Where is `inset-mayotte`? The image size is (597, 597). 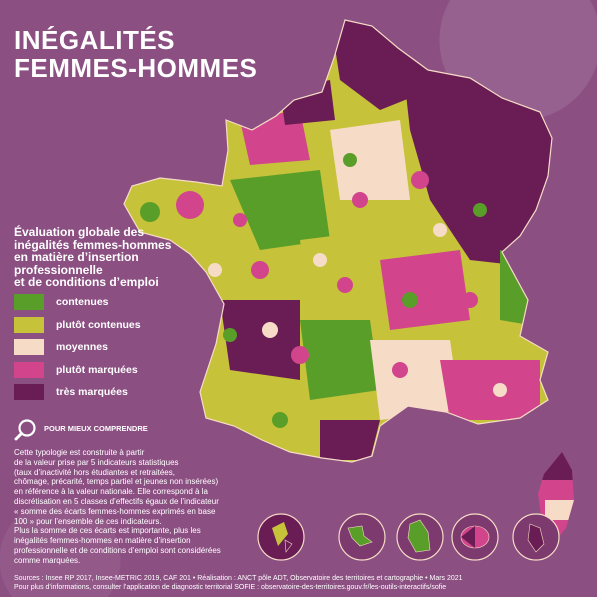 inset-mayotte is located at coordinates (536, 537).